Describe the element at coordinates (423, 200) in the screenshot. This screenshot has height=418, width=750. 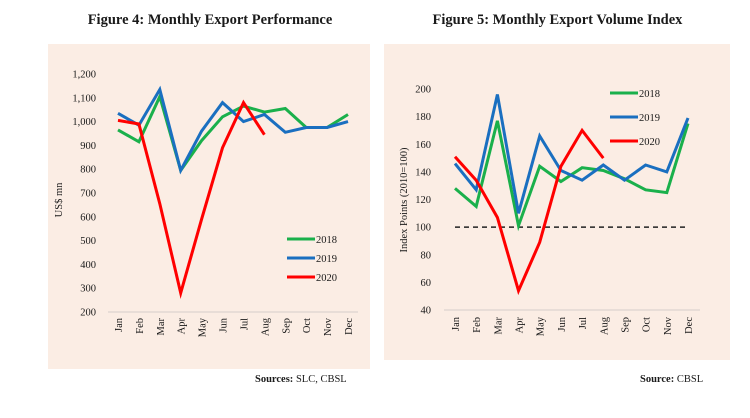
I see `y-tick-label: 120` at that location.